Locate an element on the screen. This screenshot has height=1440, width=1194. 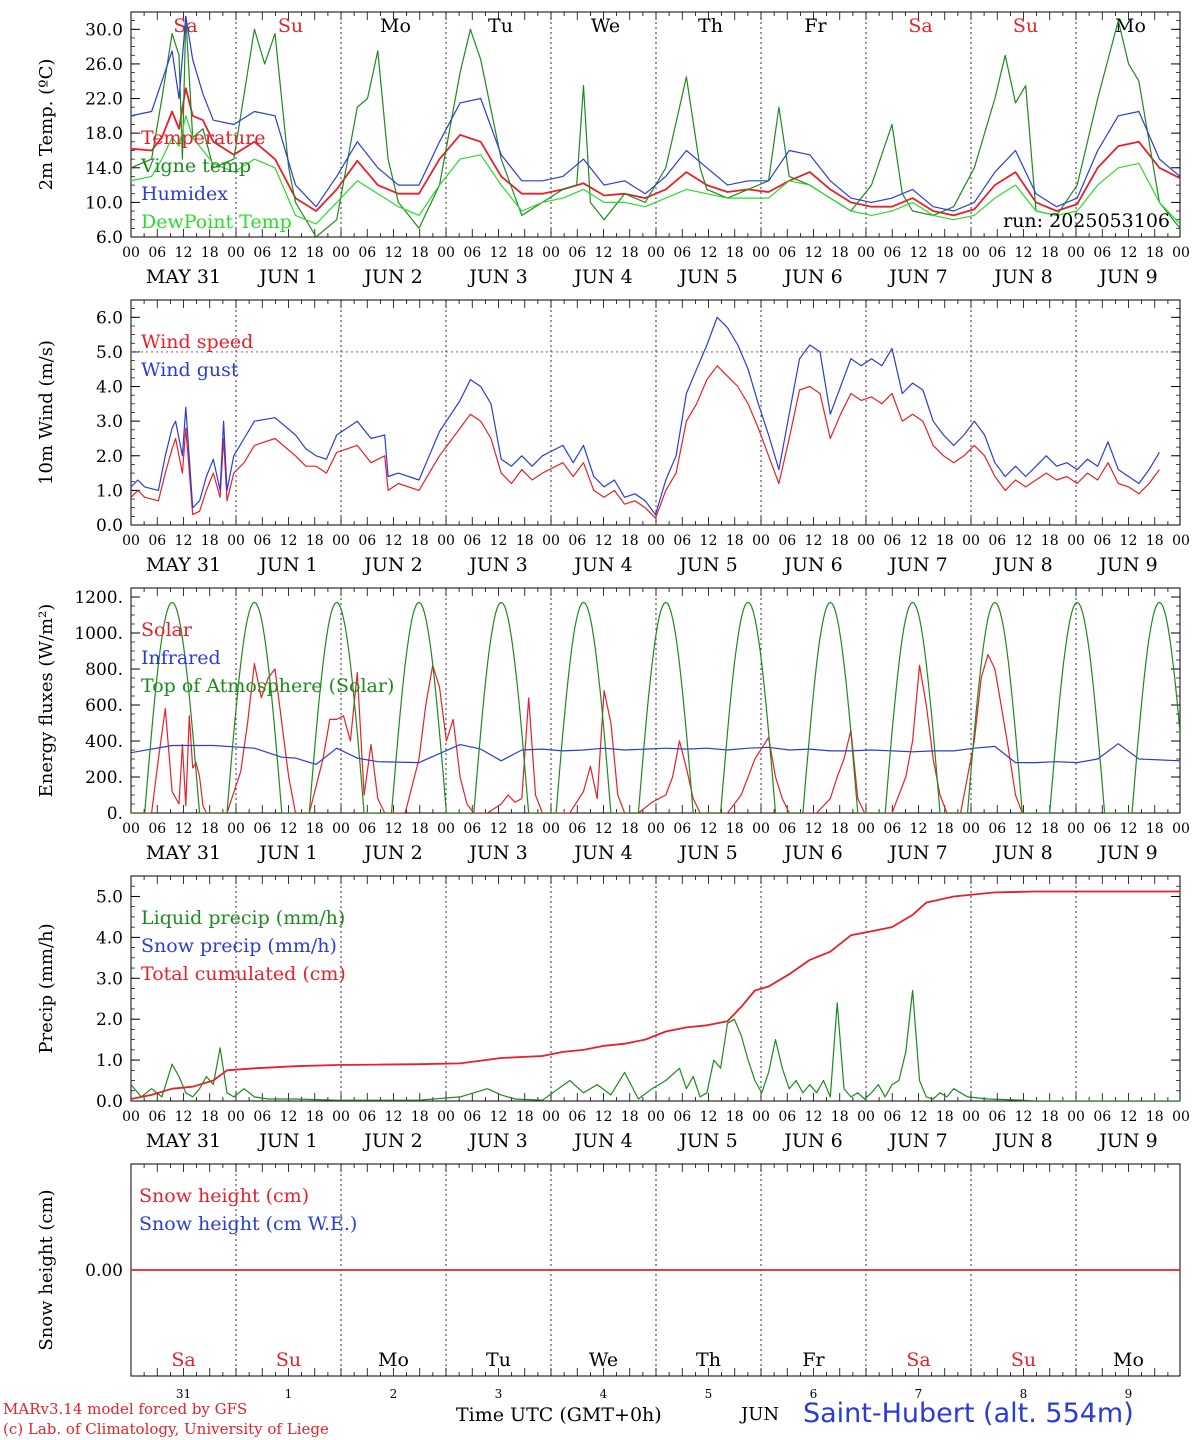
series-wind-speed is located at coordinates (645, 442).